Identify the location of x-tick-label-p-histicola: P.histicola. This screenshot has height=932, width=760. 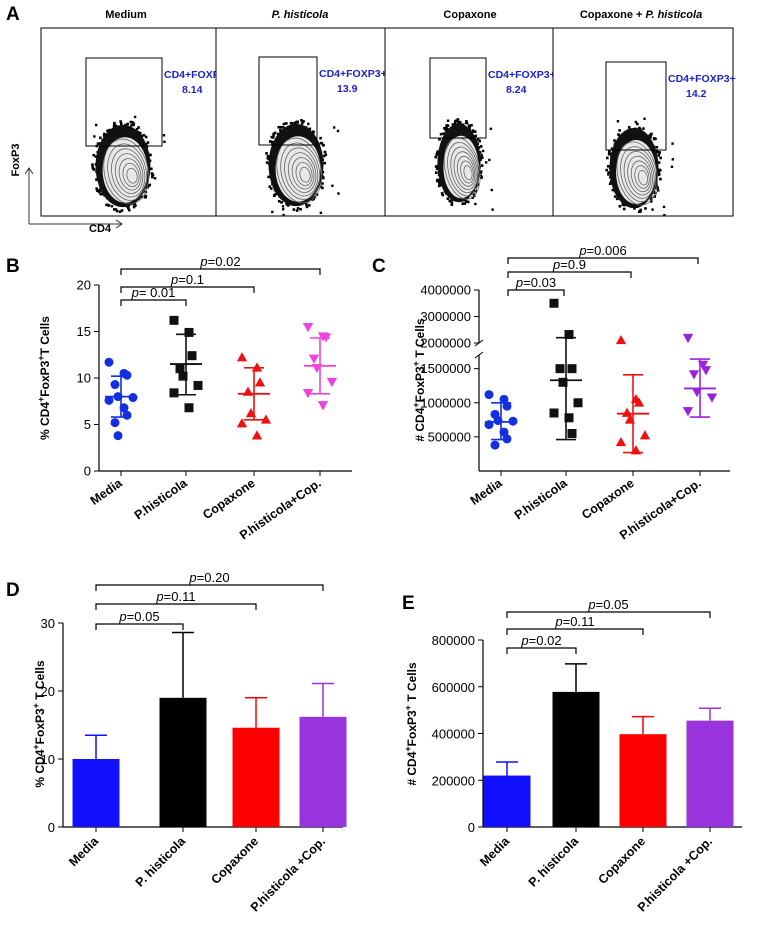
(541, 498).